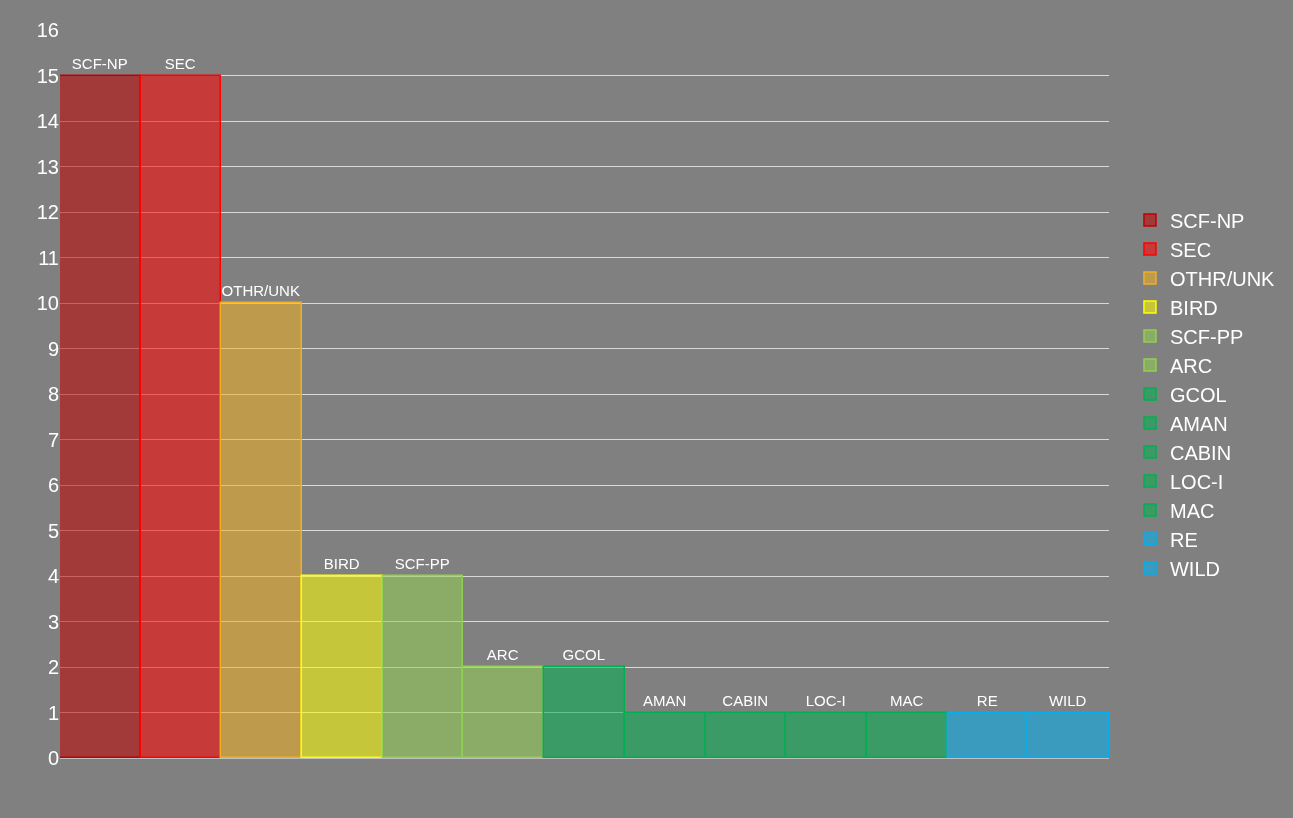 Image resolution: width=1293 pixels, height=818 pixels. What do you see at coordinates (987, 701) in the screenshot?
I see `text: RE` at bounding box center [987, 701].